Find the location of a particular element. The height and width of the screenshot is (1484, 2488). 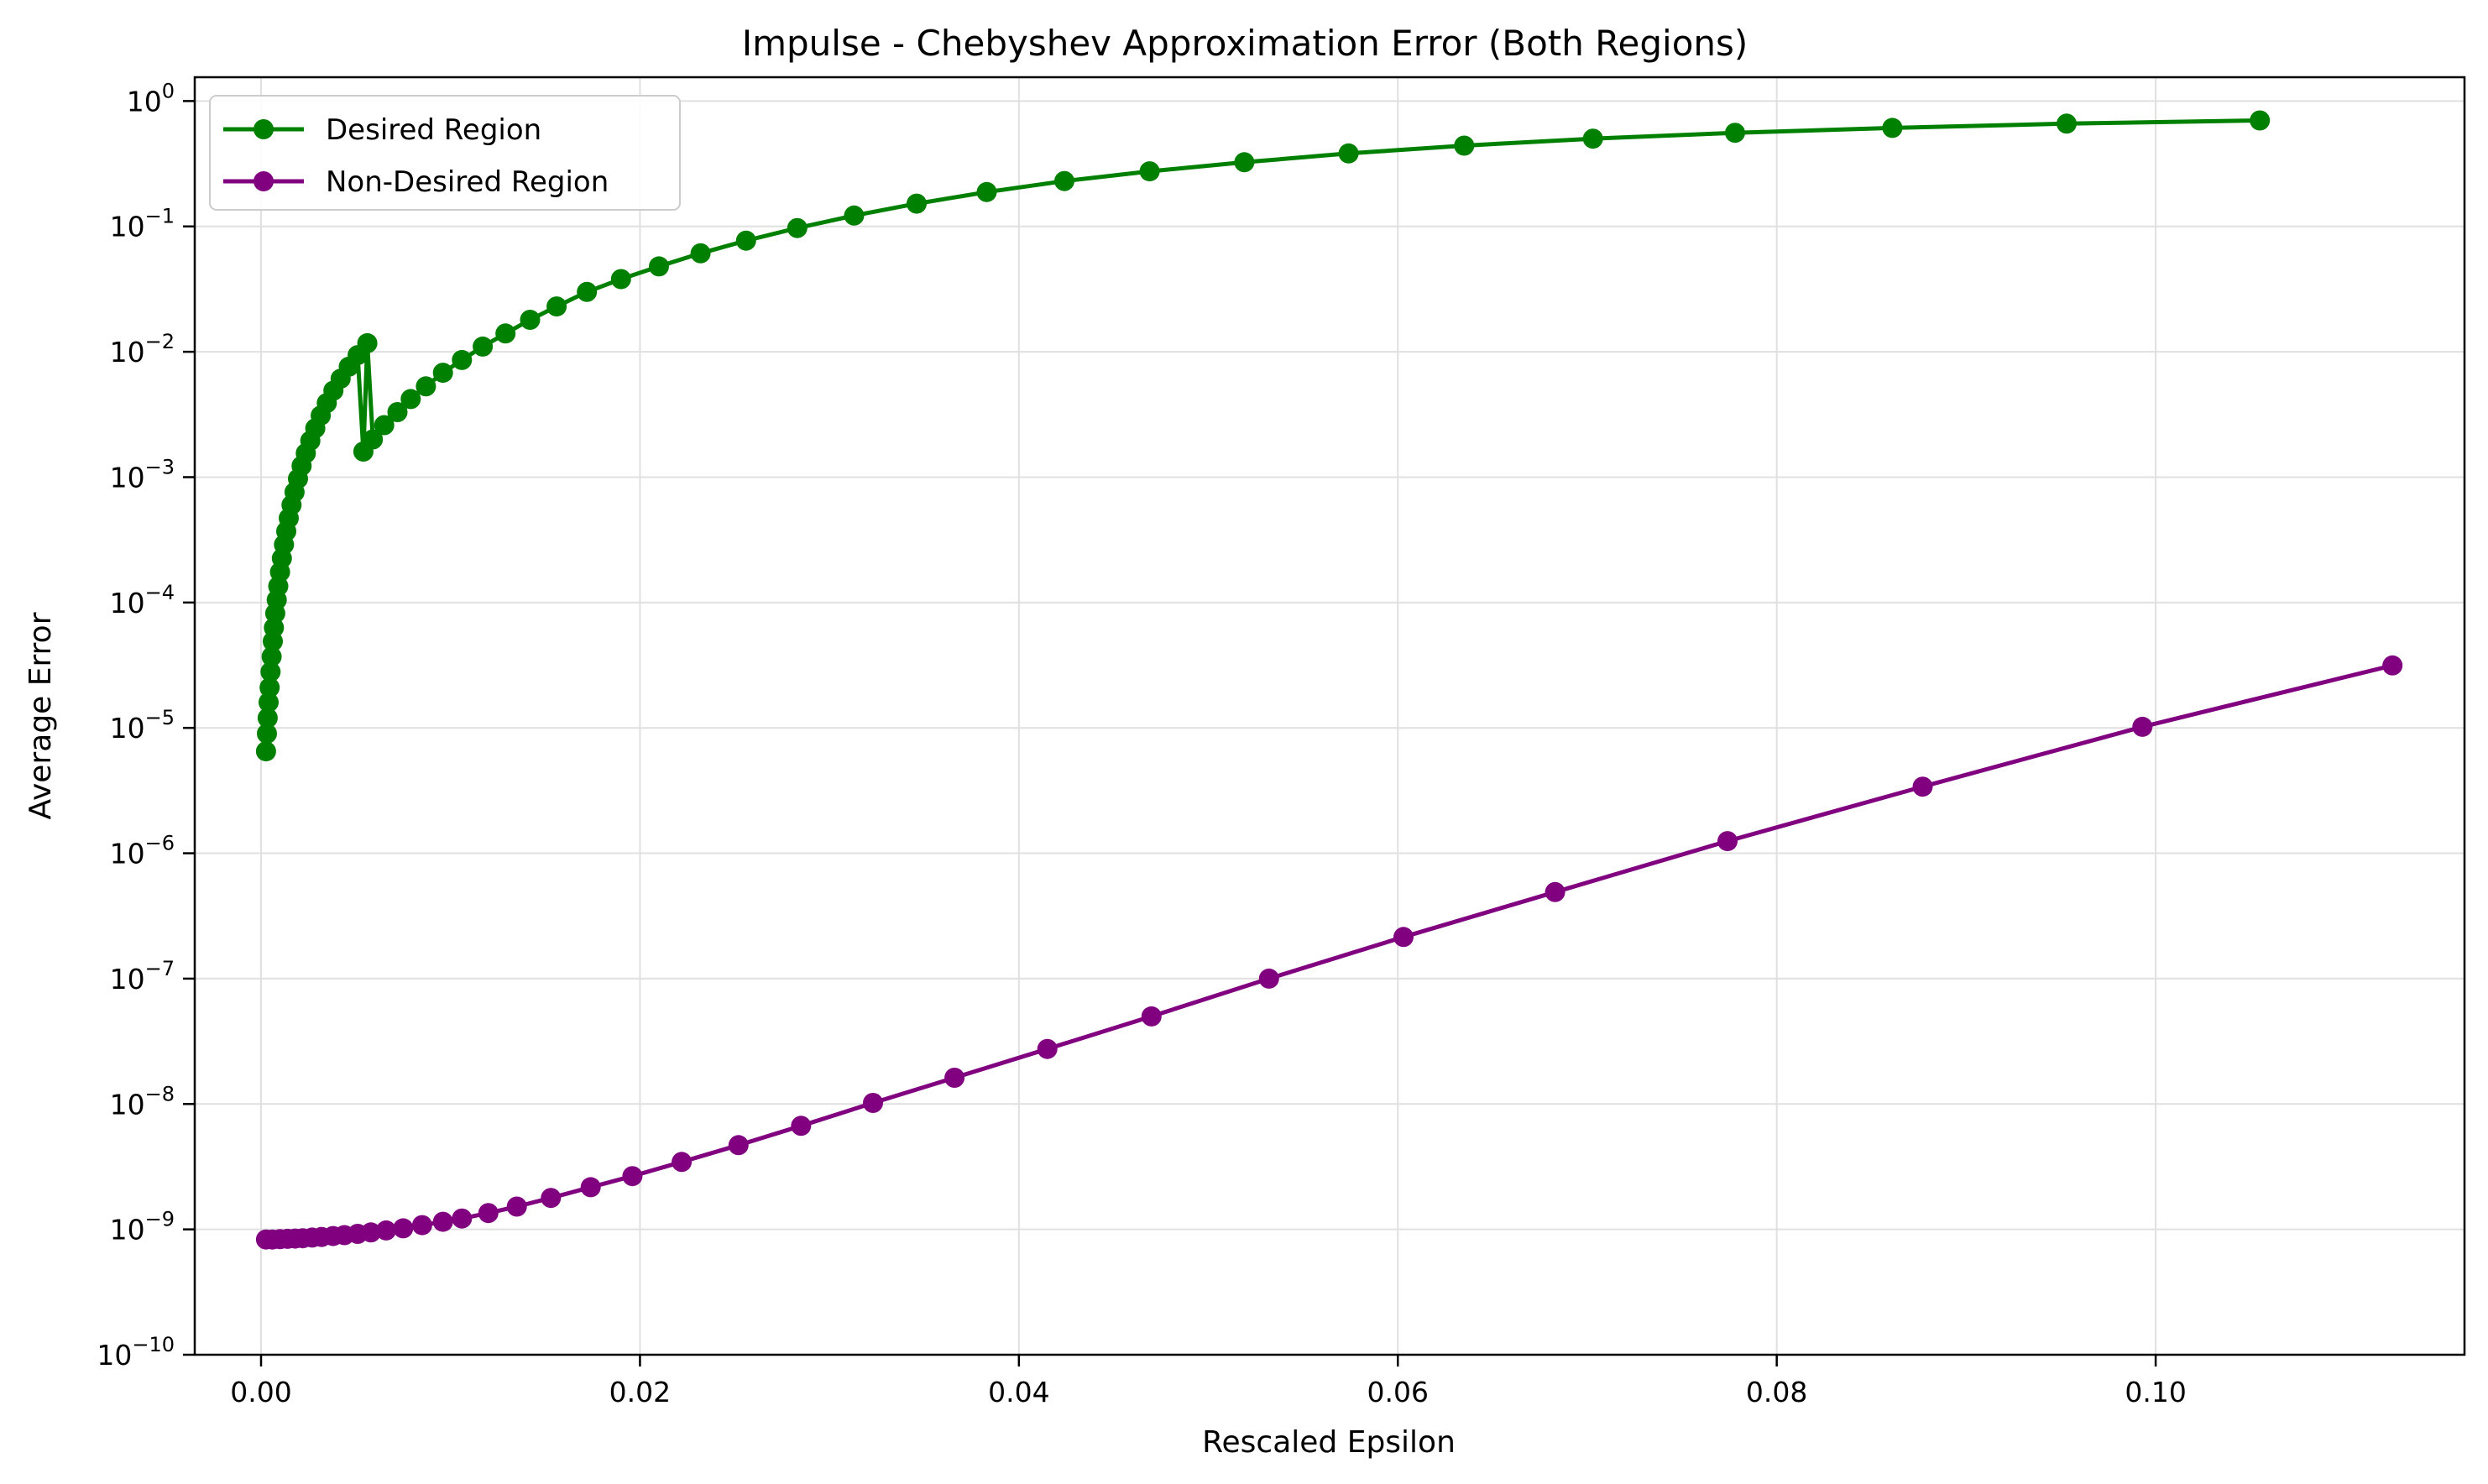

y-tick-label: 10⁻⁵ is located at coordinates (142, 725).